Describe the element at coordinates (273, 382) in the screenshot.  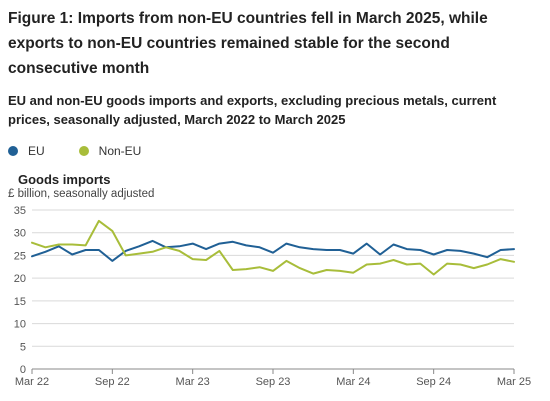
I see `x-tick-label-sep-23: Sep 23` at that location.